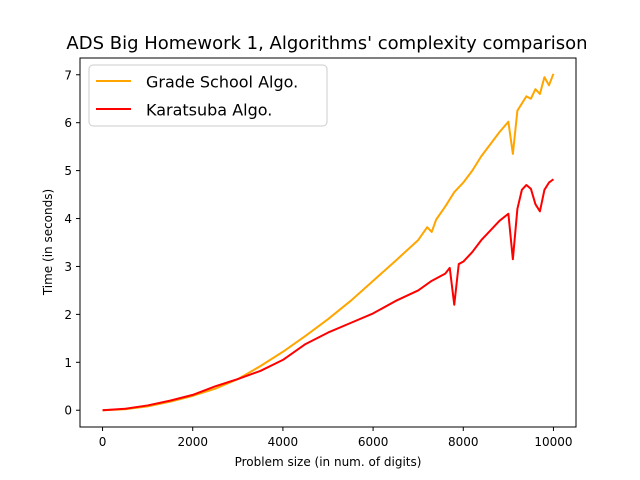  What do you see at coordinates (68, 363) in the screenshot?
I see `y-tick-label: 1` at bounding box center [68, 363].